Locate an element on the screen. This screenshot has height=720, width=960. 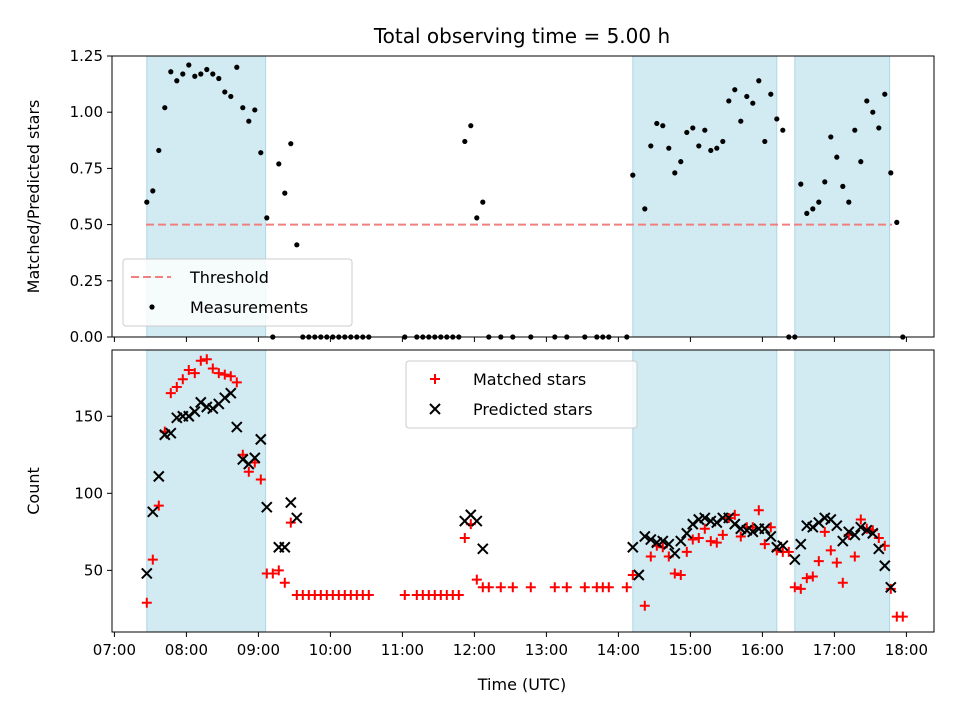
legend-matched-stars-label: Matched stars is located at coordinates (529, 379).